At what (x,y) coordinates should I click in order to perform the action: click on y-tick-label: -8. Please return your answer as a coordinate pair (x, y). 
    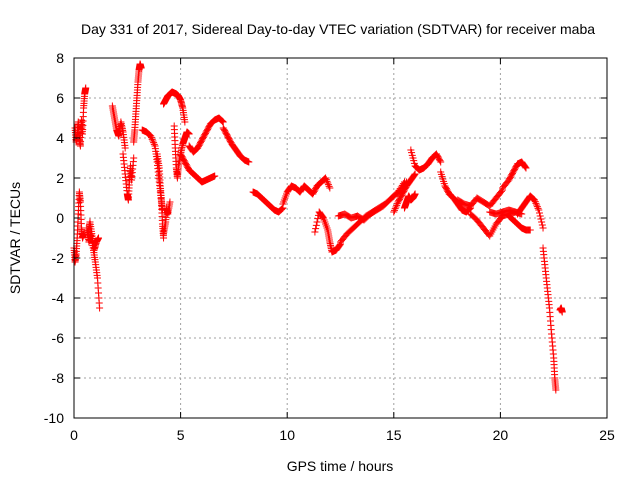
    Looking at the image, I should click on (58, 378).